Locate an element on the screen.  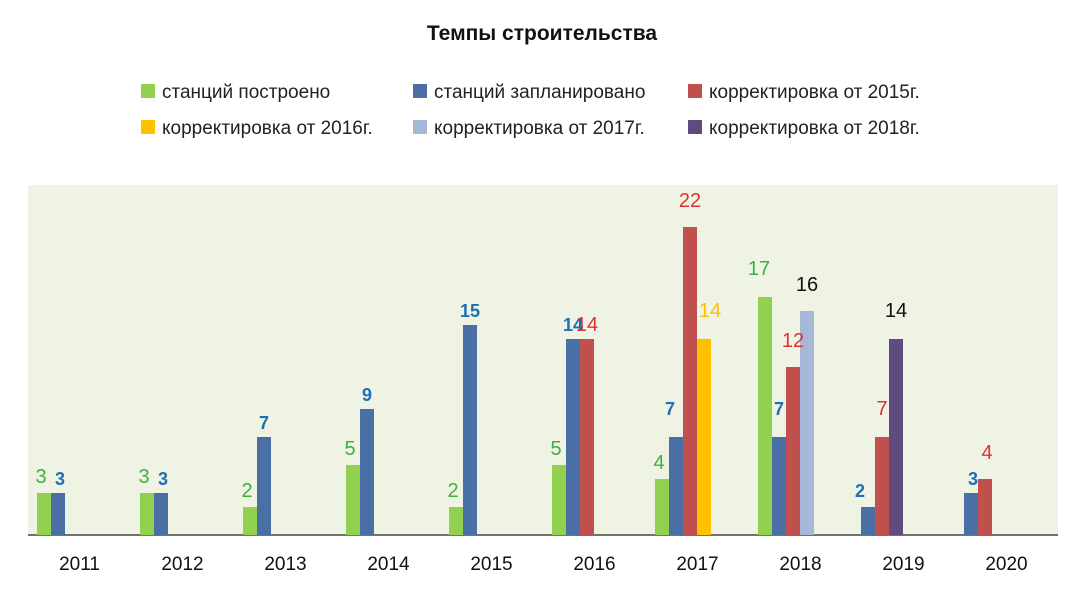
x-tick-label: 2017 is located at coordinates (697, 564).